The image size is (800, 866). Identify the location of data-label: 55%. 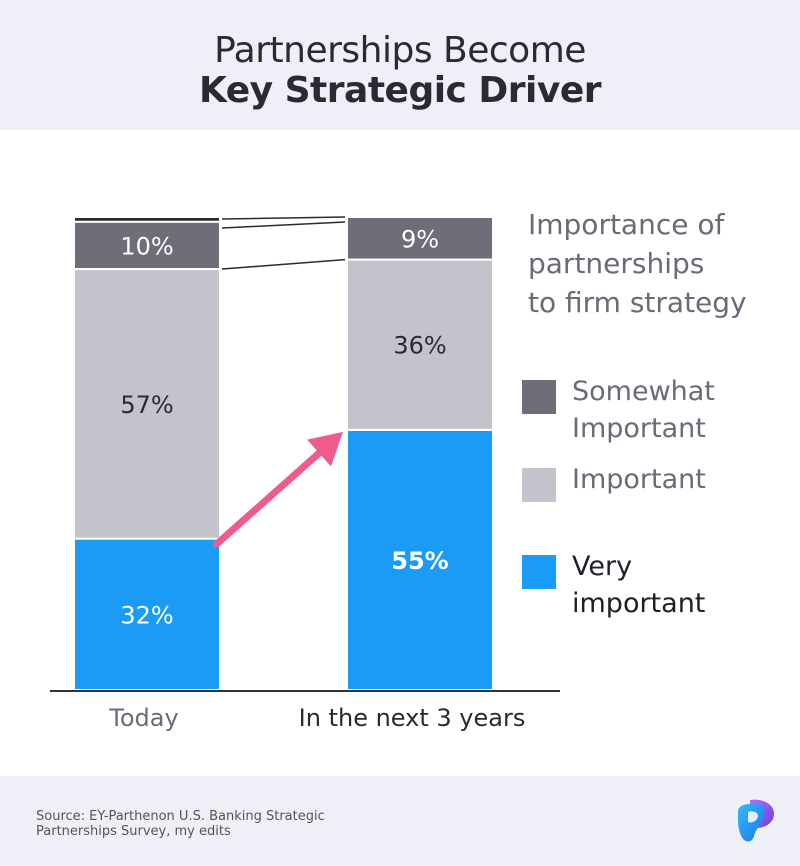
(419, 561).